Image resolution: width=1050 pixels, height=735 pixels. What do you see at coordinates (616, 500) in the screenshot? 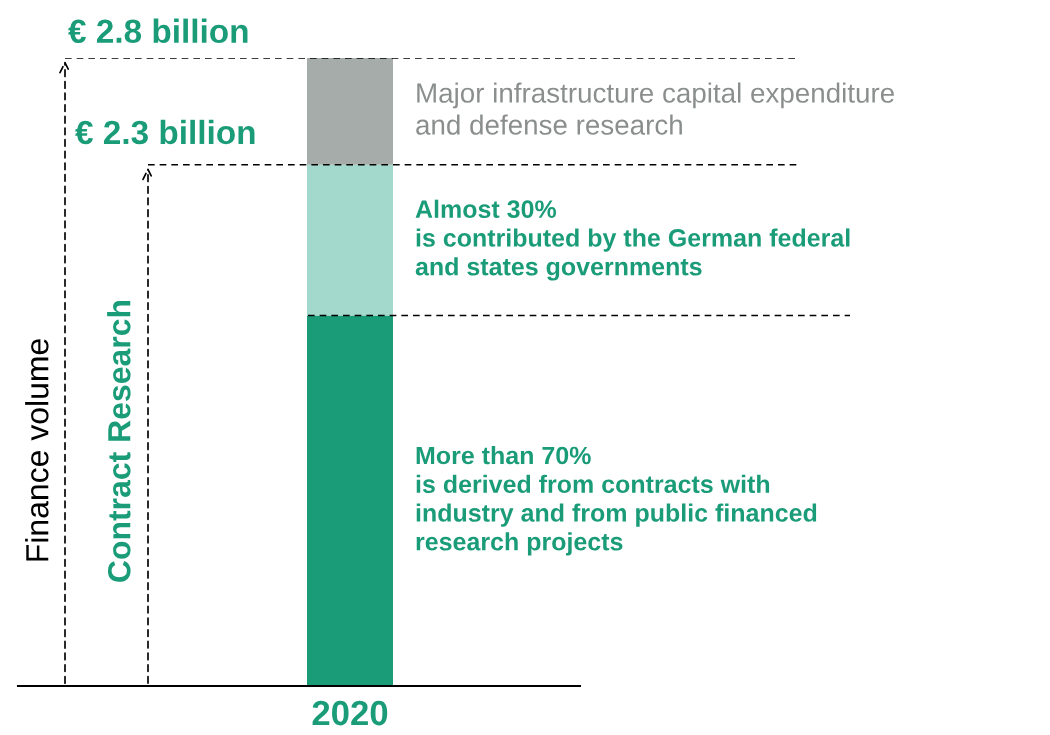
I see `series-label: More than 70% is derived from contracts with industry and from public financed research projects` at bounding box center [616, 500].